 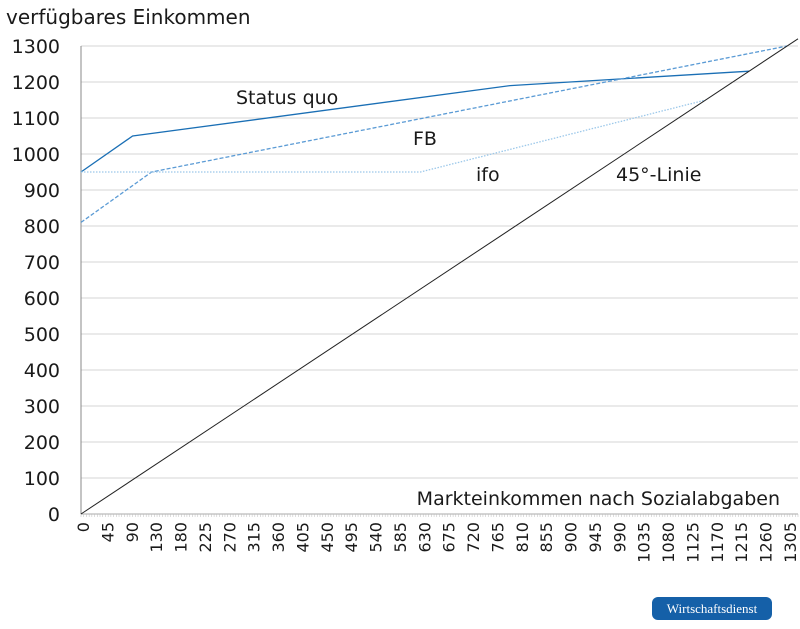 What do you see at coordinates (36, 47) in the screenshot?
I see `y-tick-label: 1300` at bounding box center [36, 47].